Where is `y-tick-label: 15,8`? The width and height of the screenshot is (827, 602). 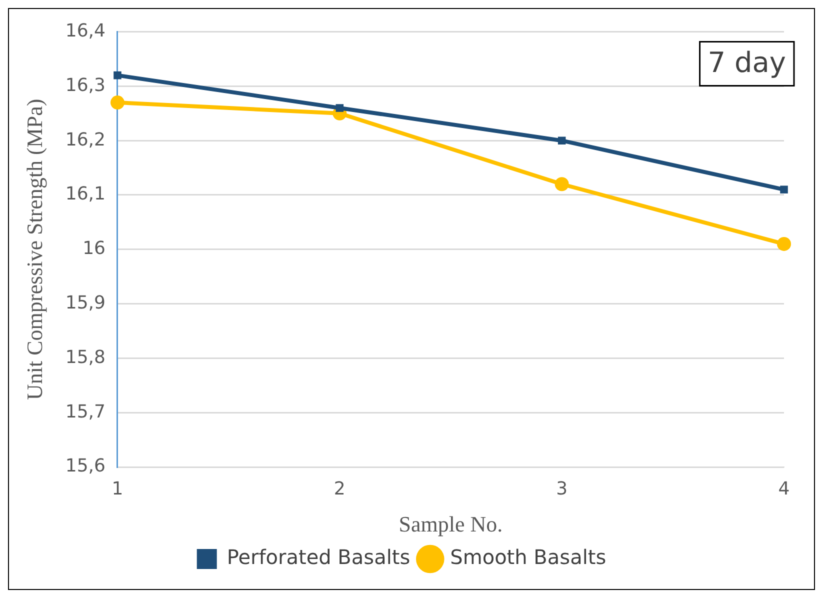 y-tick-label: 15,8 is located at coordinates (85, 357).